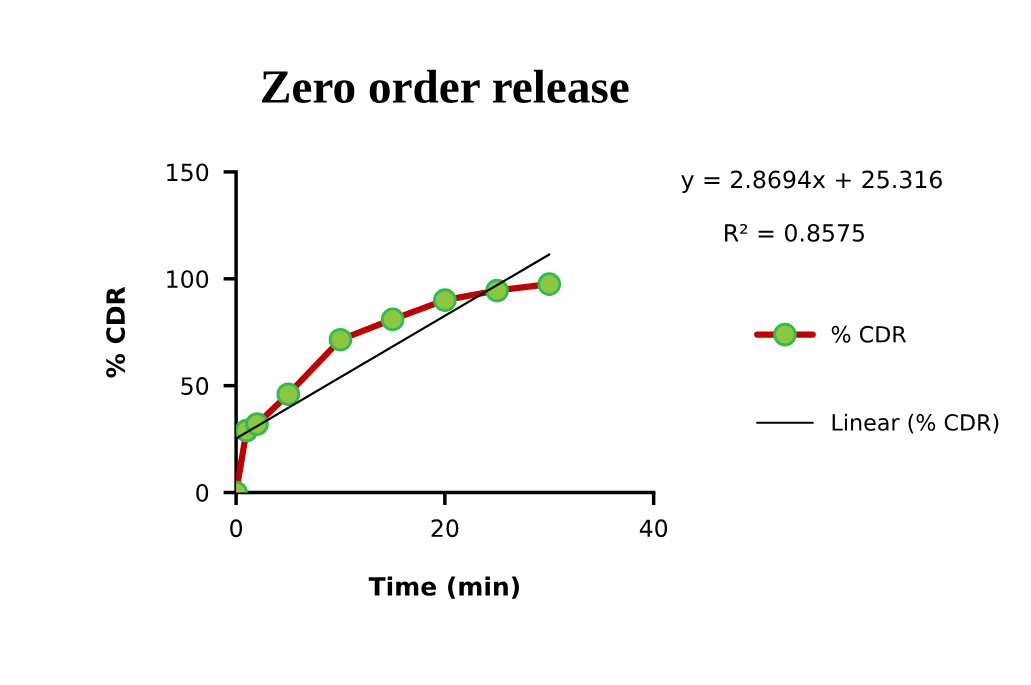  I want to click on y-tick-label: 50, so click(195, 386).